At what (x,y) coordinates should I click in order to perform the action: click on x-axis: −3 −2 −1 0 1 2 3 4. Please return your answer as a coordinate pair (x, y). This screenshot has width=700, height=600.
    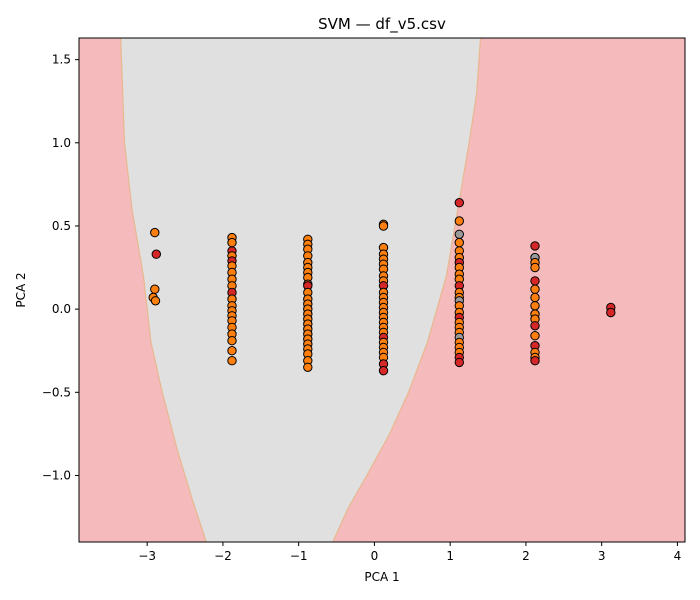
    Looking at the image, I should click on (409, 552).